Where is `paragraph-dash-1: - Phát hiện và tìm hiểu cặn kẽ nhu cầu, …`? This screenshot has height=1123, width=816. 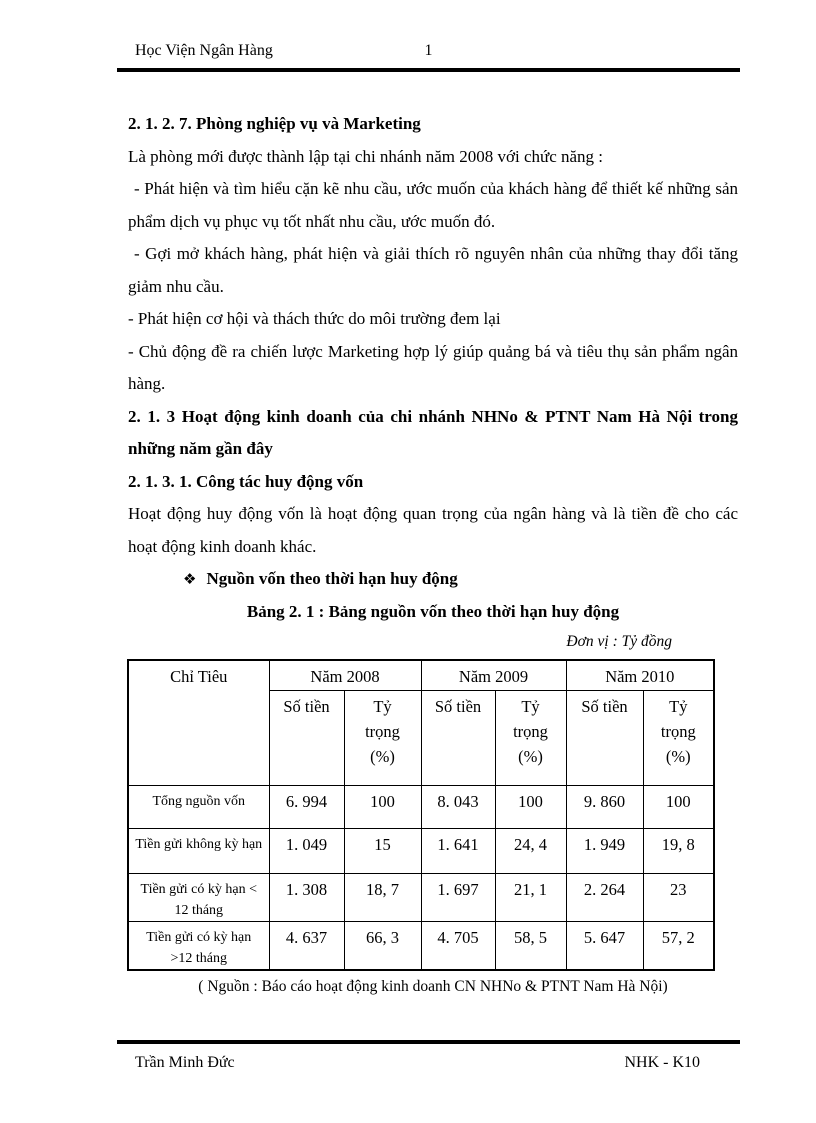
paragraph-dash-1: - Phát hiện và tìm hiểu cặn kẽ nhu cầu, … is located at coordinates (433, 205).